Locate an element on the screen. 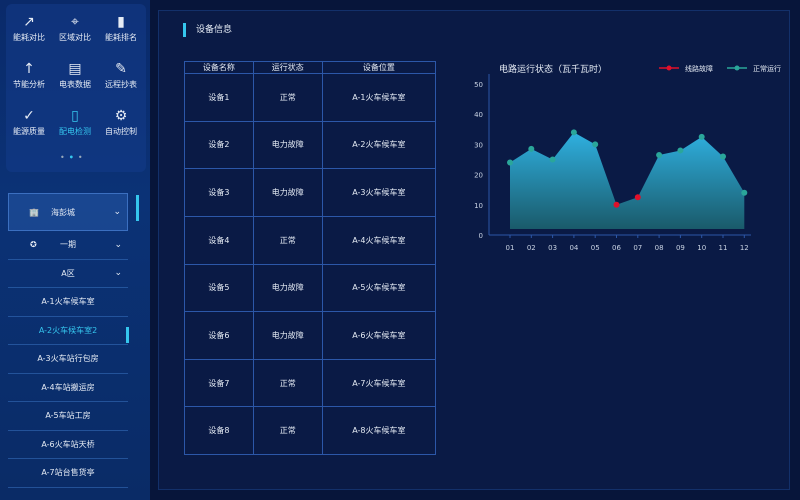 This screenshot has width=800, height=500. menu-item: ⌖ 区域对比 is located at coordinates (75, 27).